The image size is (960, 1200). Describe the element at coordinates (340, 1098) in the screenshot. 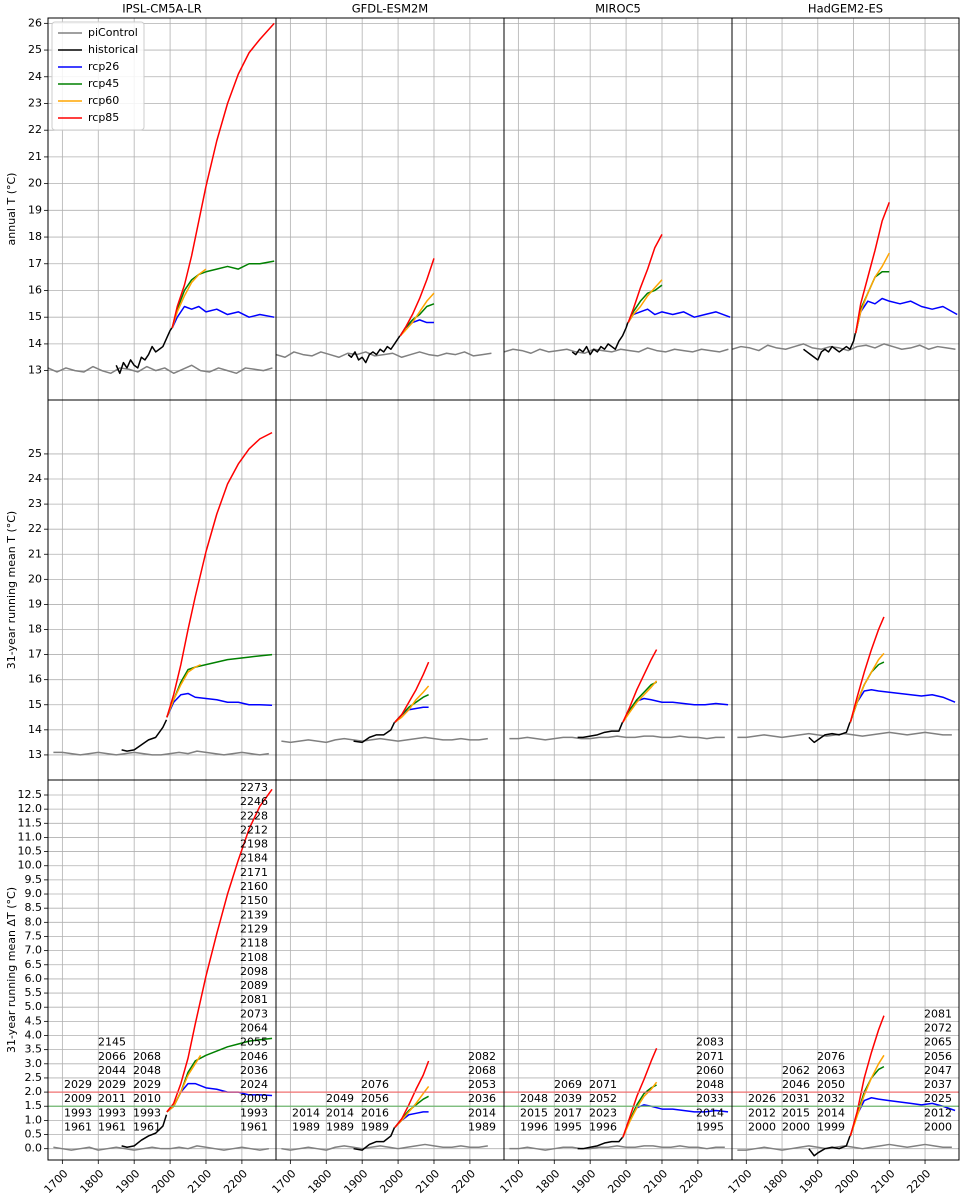

I see `crossing-year: 2049` at that location.